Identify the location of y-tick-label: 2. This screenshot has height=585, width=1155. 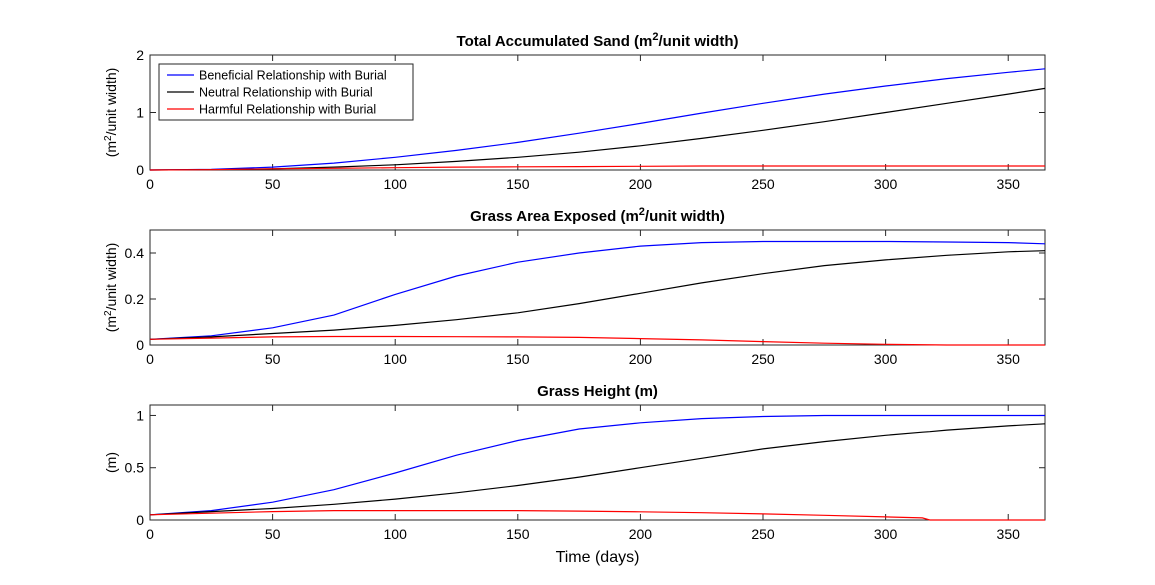
(140, 55).